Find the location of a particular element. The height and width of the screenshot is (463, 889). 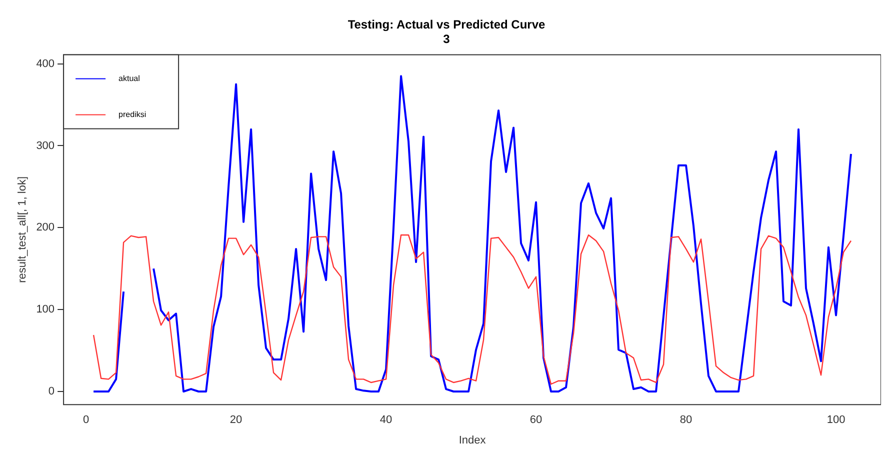

chart-subtitle: 3 is located at coordinates (446, 39).